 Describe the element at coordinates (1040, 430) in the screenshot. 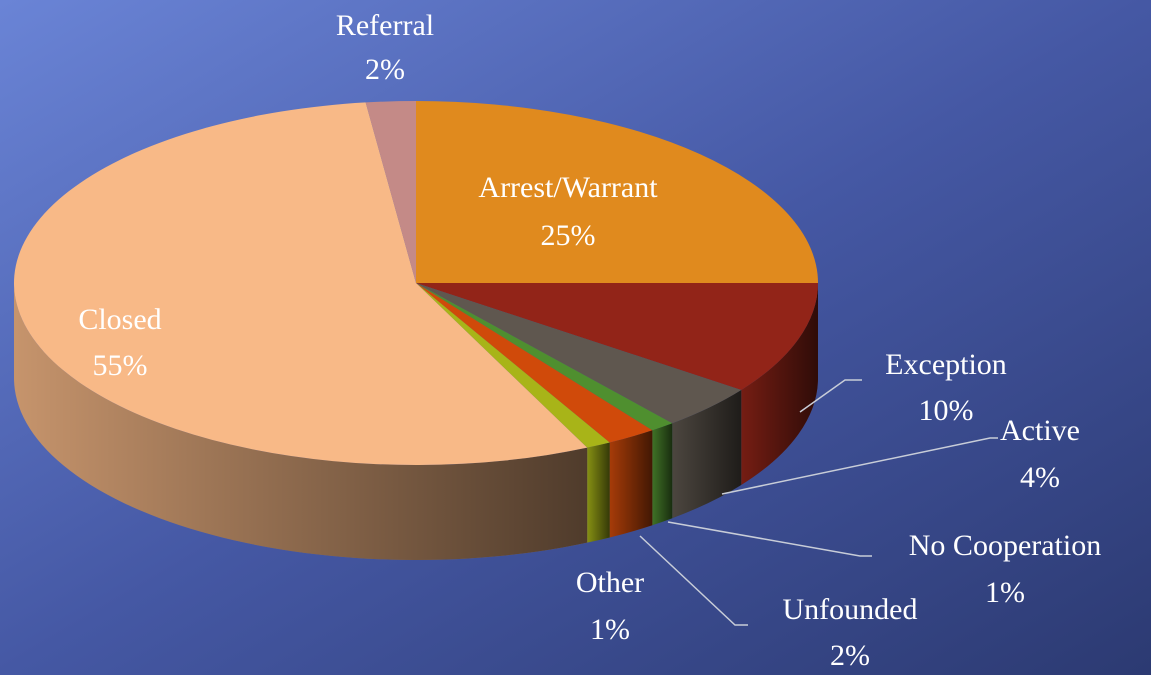

I see `slice-label: Active` at that location.